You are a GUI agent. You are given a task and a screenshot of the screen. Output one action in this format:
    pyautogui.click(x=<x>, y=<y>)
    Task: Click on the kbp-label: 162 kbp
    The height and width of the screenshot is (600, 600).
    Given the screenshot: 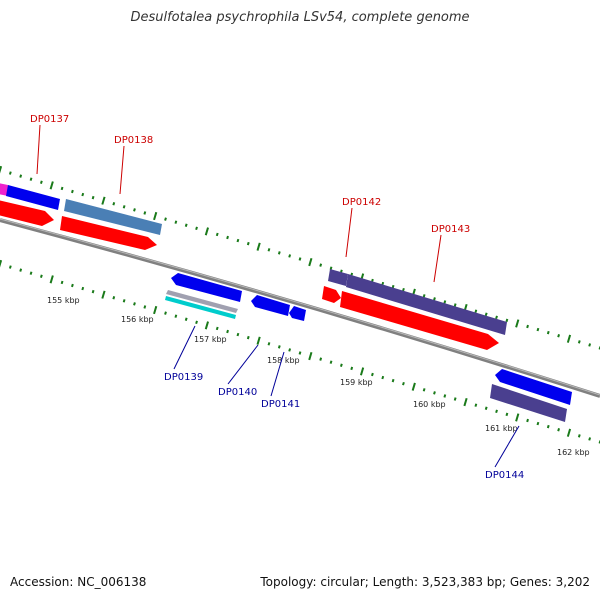 What is the action you would take?
    pyautogui.click(x=573, y=452)
    